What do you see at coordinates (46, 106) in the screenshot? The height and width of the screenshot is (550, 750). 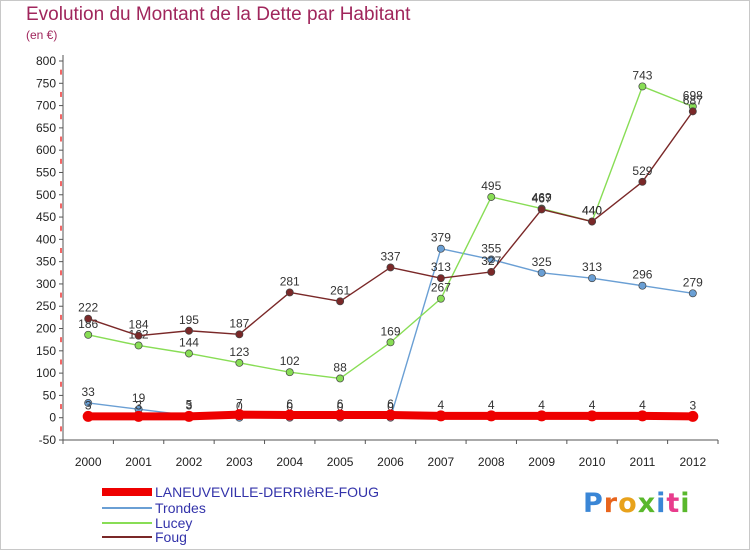 I see `y-tick-label: 700` at bounding box center [46, 106].